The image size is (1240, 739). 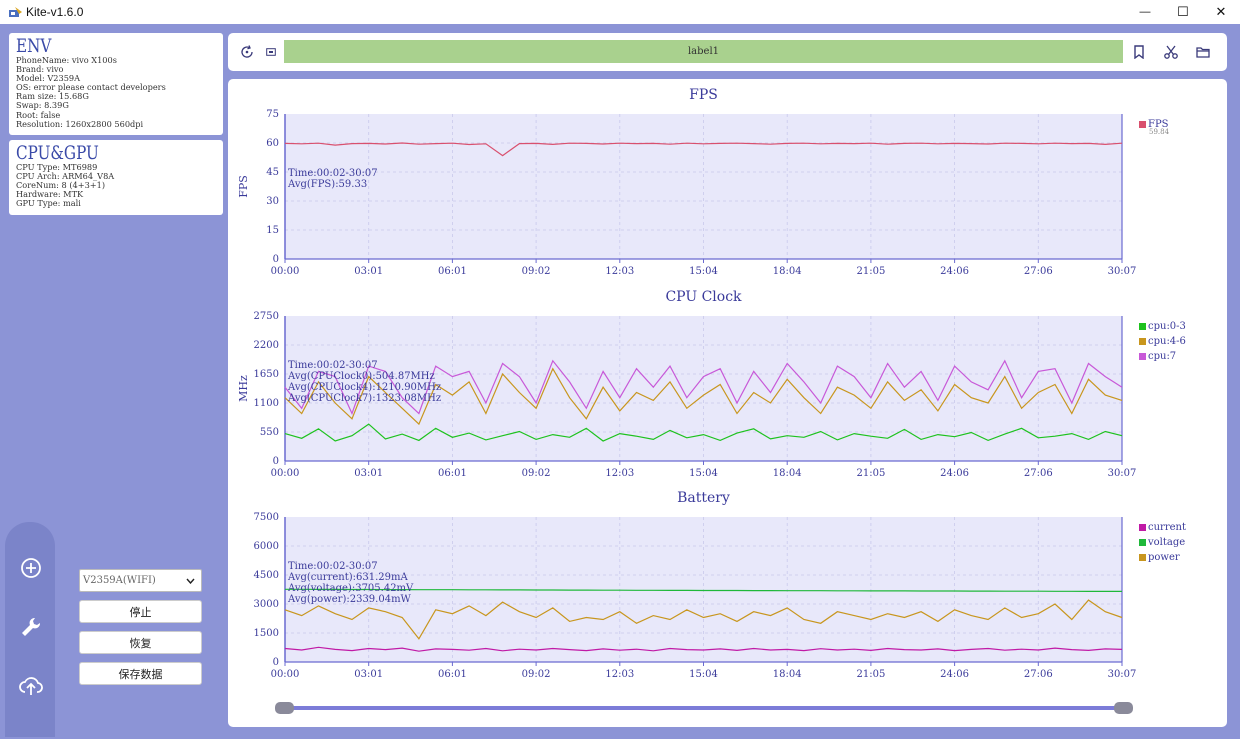 What do you see at coordinates (266, 345) in the screenshot?
I see `y-tick-label: 2200` at bounding box center [266, 345].